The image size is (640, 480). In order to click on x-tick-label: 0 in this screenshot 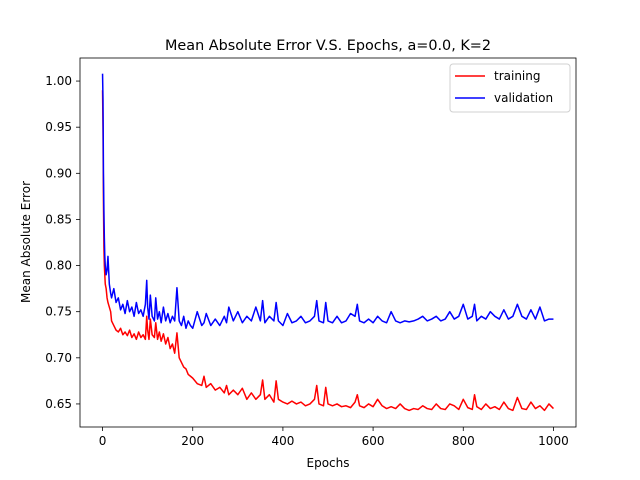, I will do `click(103, 441)`.